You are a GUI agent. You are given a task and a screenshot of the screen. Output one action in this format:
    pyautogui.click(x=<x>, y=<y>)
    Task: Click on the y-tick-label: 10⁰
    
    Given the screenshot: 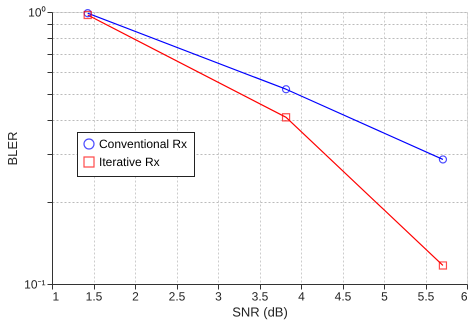 What is the action you would take?
    pyautogui.click(x=37, y=13)
    